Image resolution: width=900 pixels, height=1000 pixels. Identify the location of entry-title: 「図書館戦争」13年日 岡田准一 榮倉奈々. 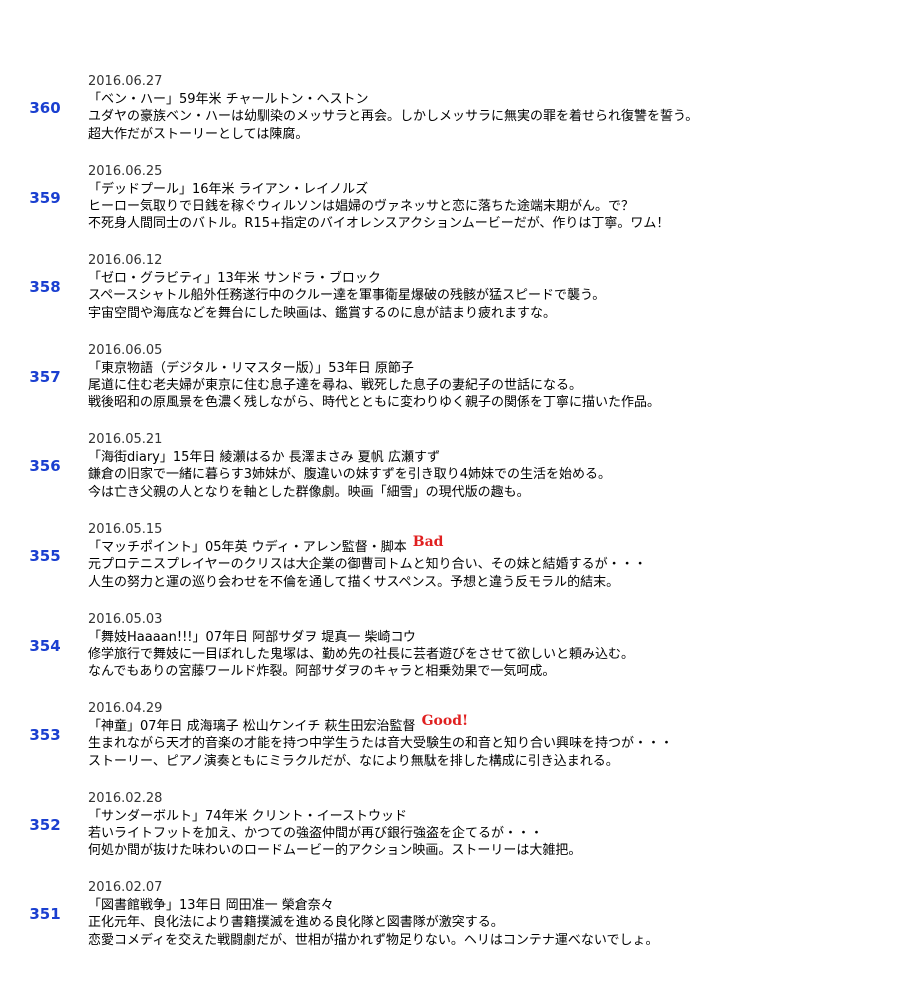
(211, 905).